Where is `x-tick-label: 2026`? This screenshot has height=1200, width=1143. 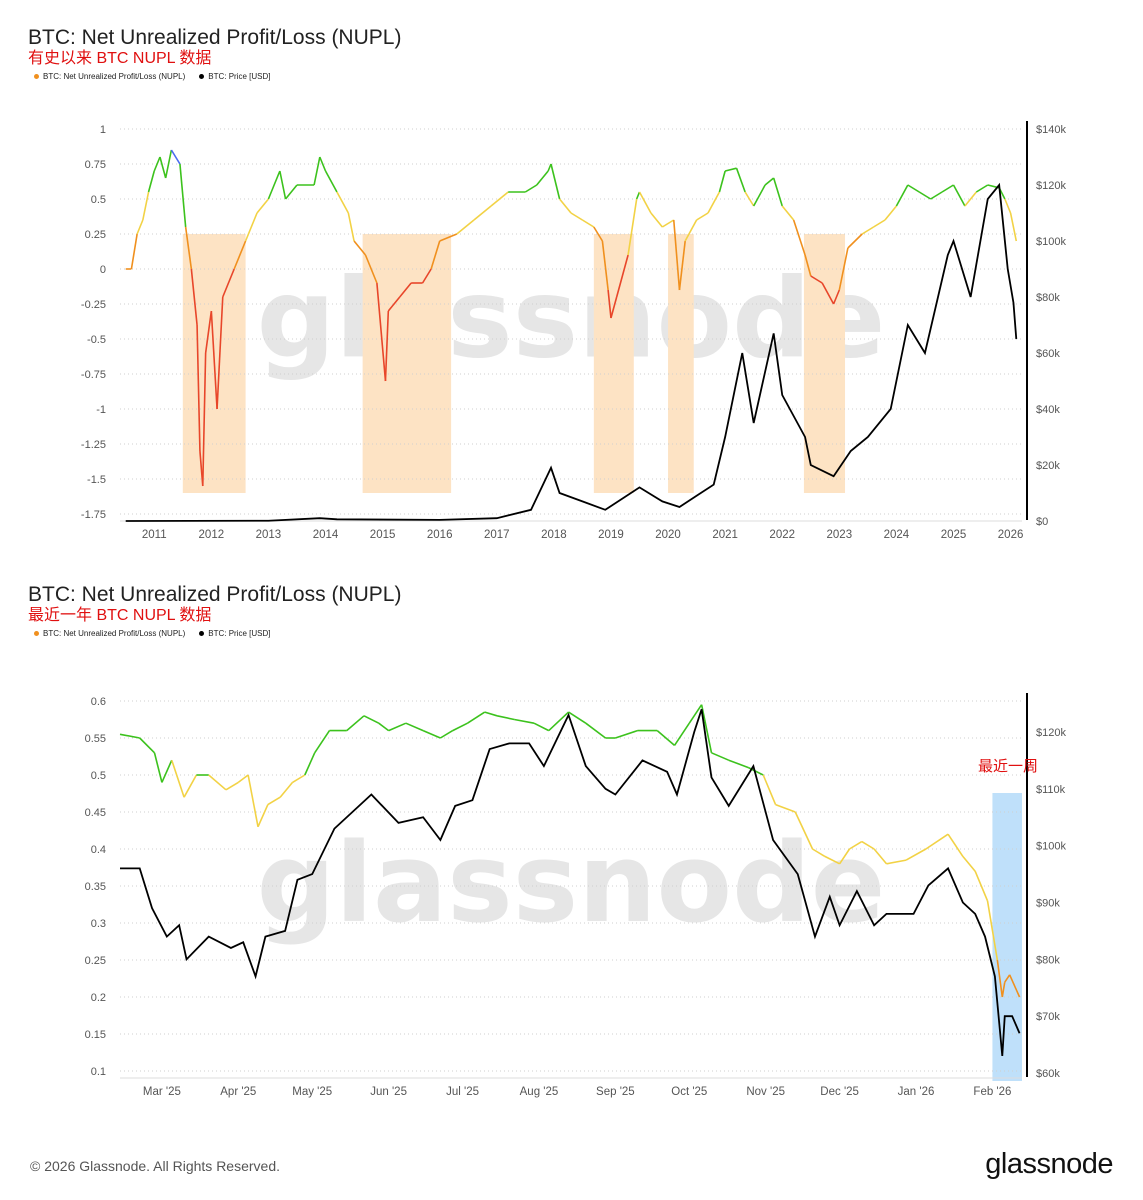 x-tick-label: 2026 is located at coordinates (1011, 535).